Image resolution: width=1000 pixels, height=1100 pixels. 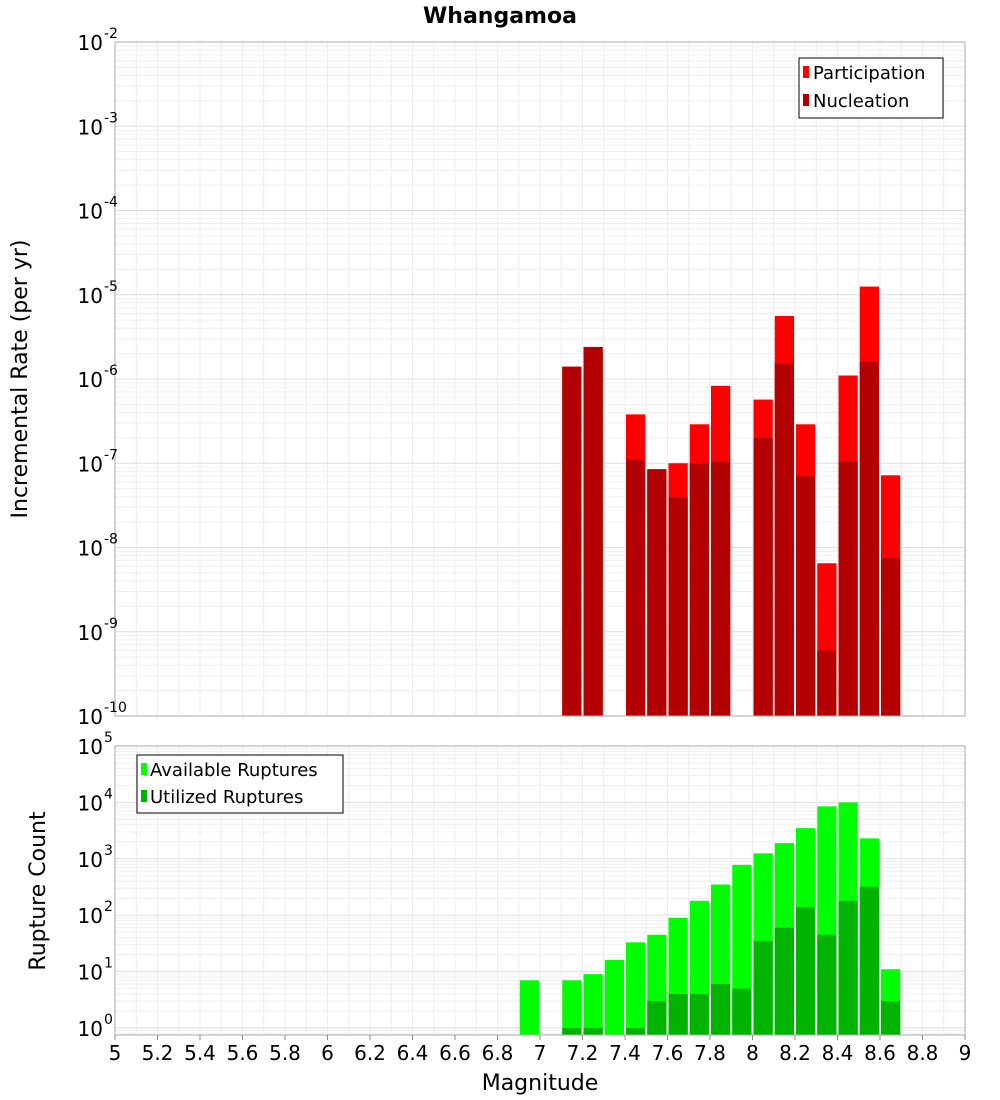 I want to click on rate-y-tick-exponent: -3, so click(x=111, y=118).